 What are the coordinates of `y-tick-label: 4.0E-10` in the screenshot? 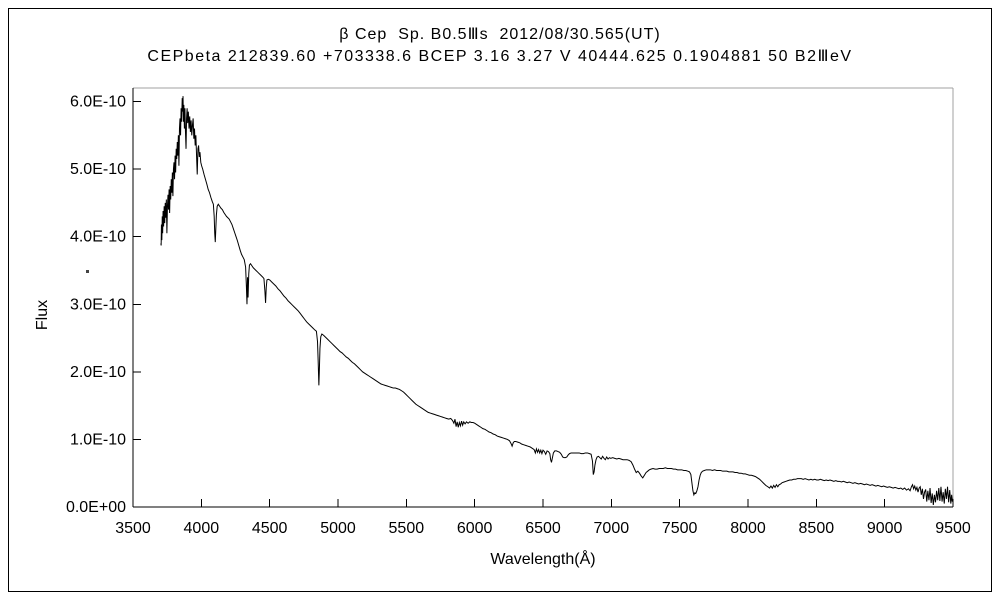 It's located at (98, 237).